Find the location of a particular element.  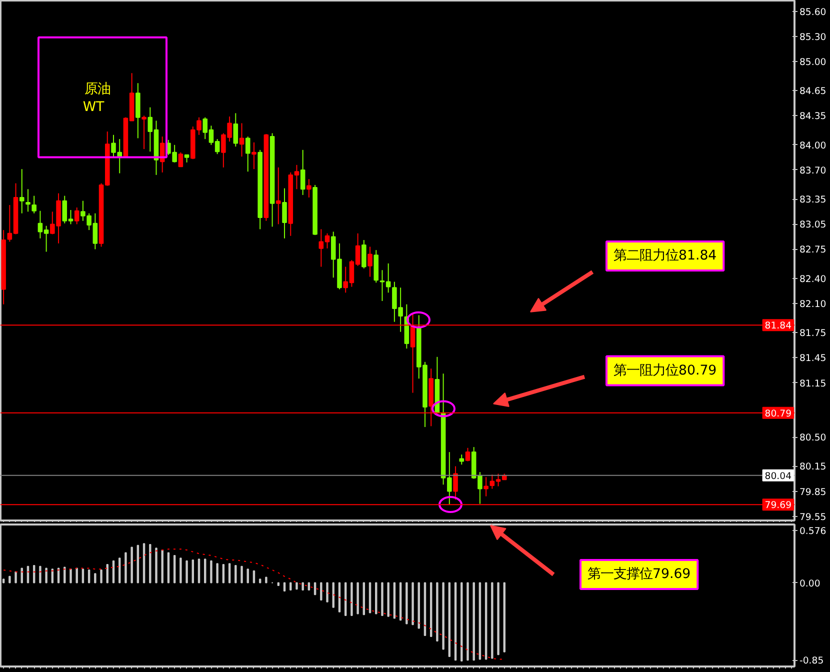

y-tick-label: 83.35 is located at coordinates (813, 200).